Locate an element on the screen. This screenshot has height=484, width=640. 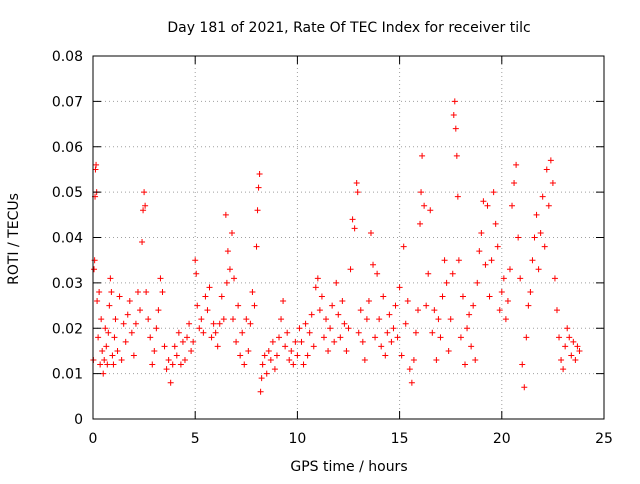
x-tick-label: 10 is located at coordinates (297, 439).